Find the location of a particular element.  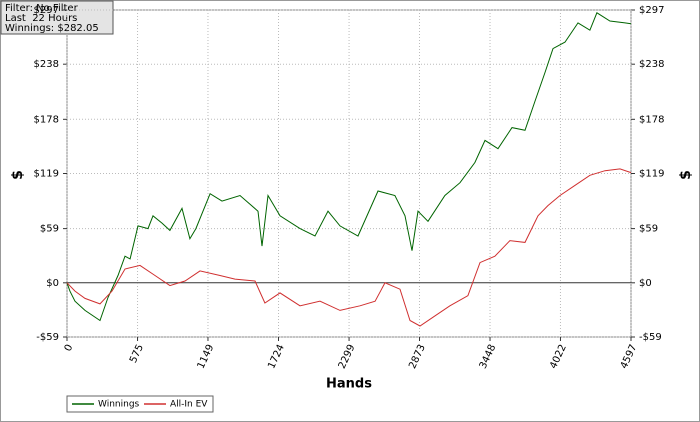

y2-tick-label: -$59 is located at coordinates (650, 337).